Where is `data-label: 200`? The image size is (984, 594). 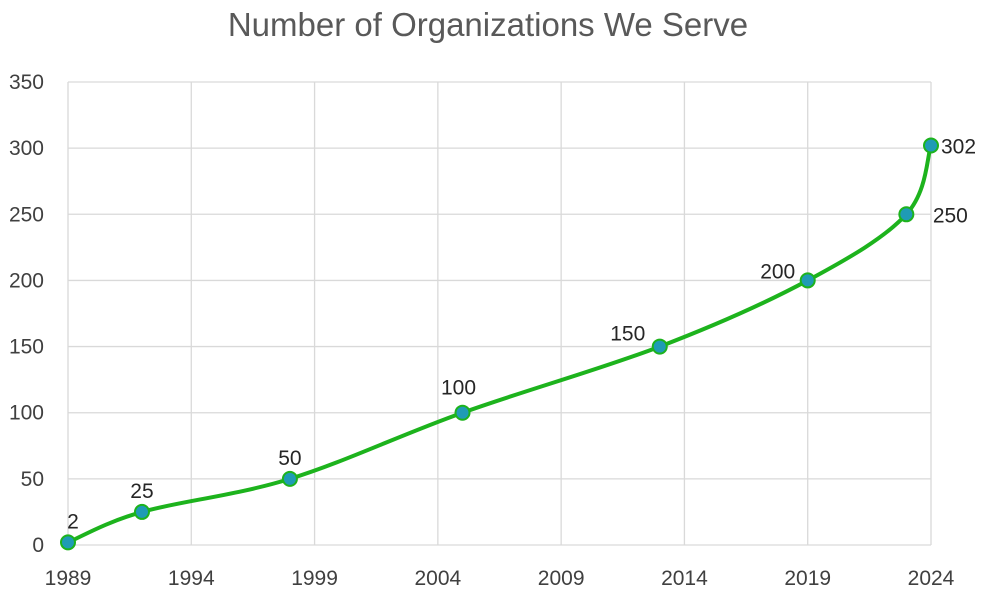 data-label: 200 is located at coordinates (777, 271).